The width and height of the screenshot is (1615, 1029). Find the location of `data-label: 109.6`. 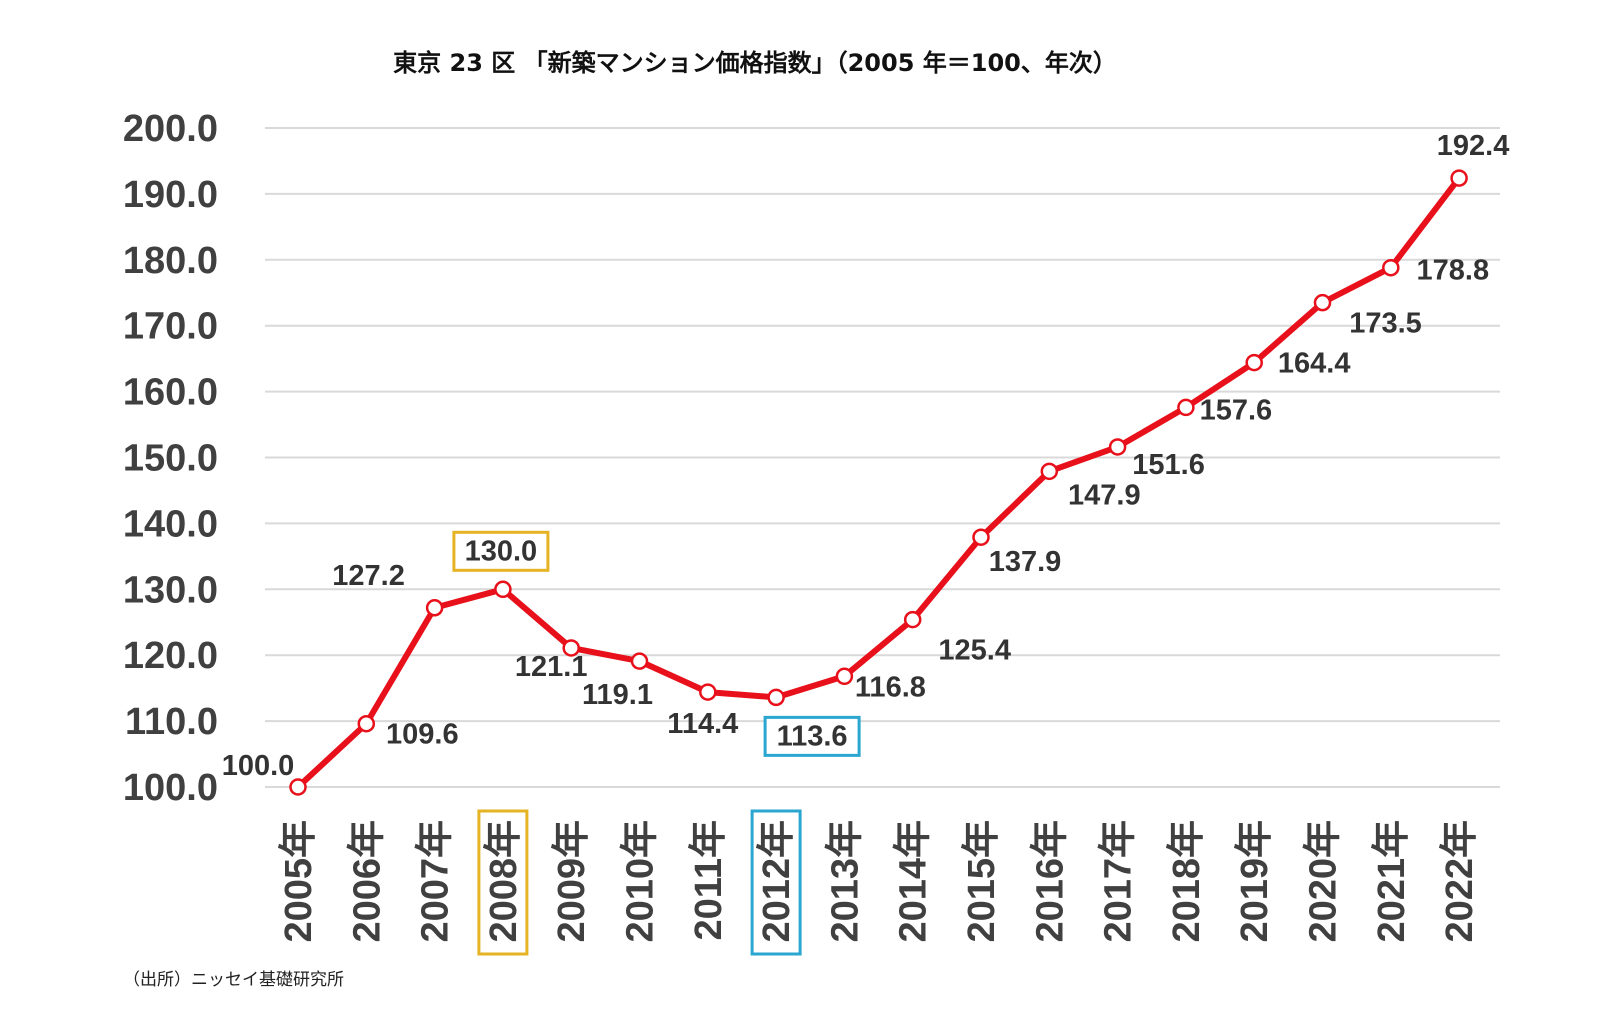

data-label: 109.6 is located at coordinates (422, 735).